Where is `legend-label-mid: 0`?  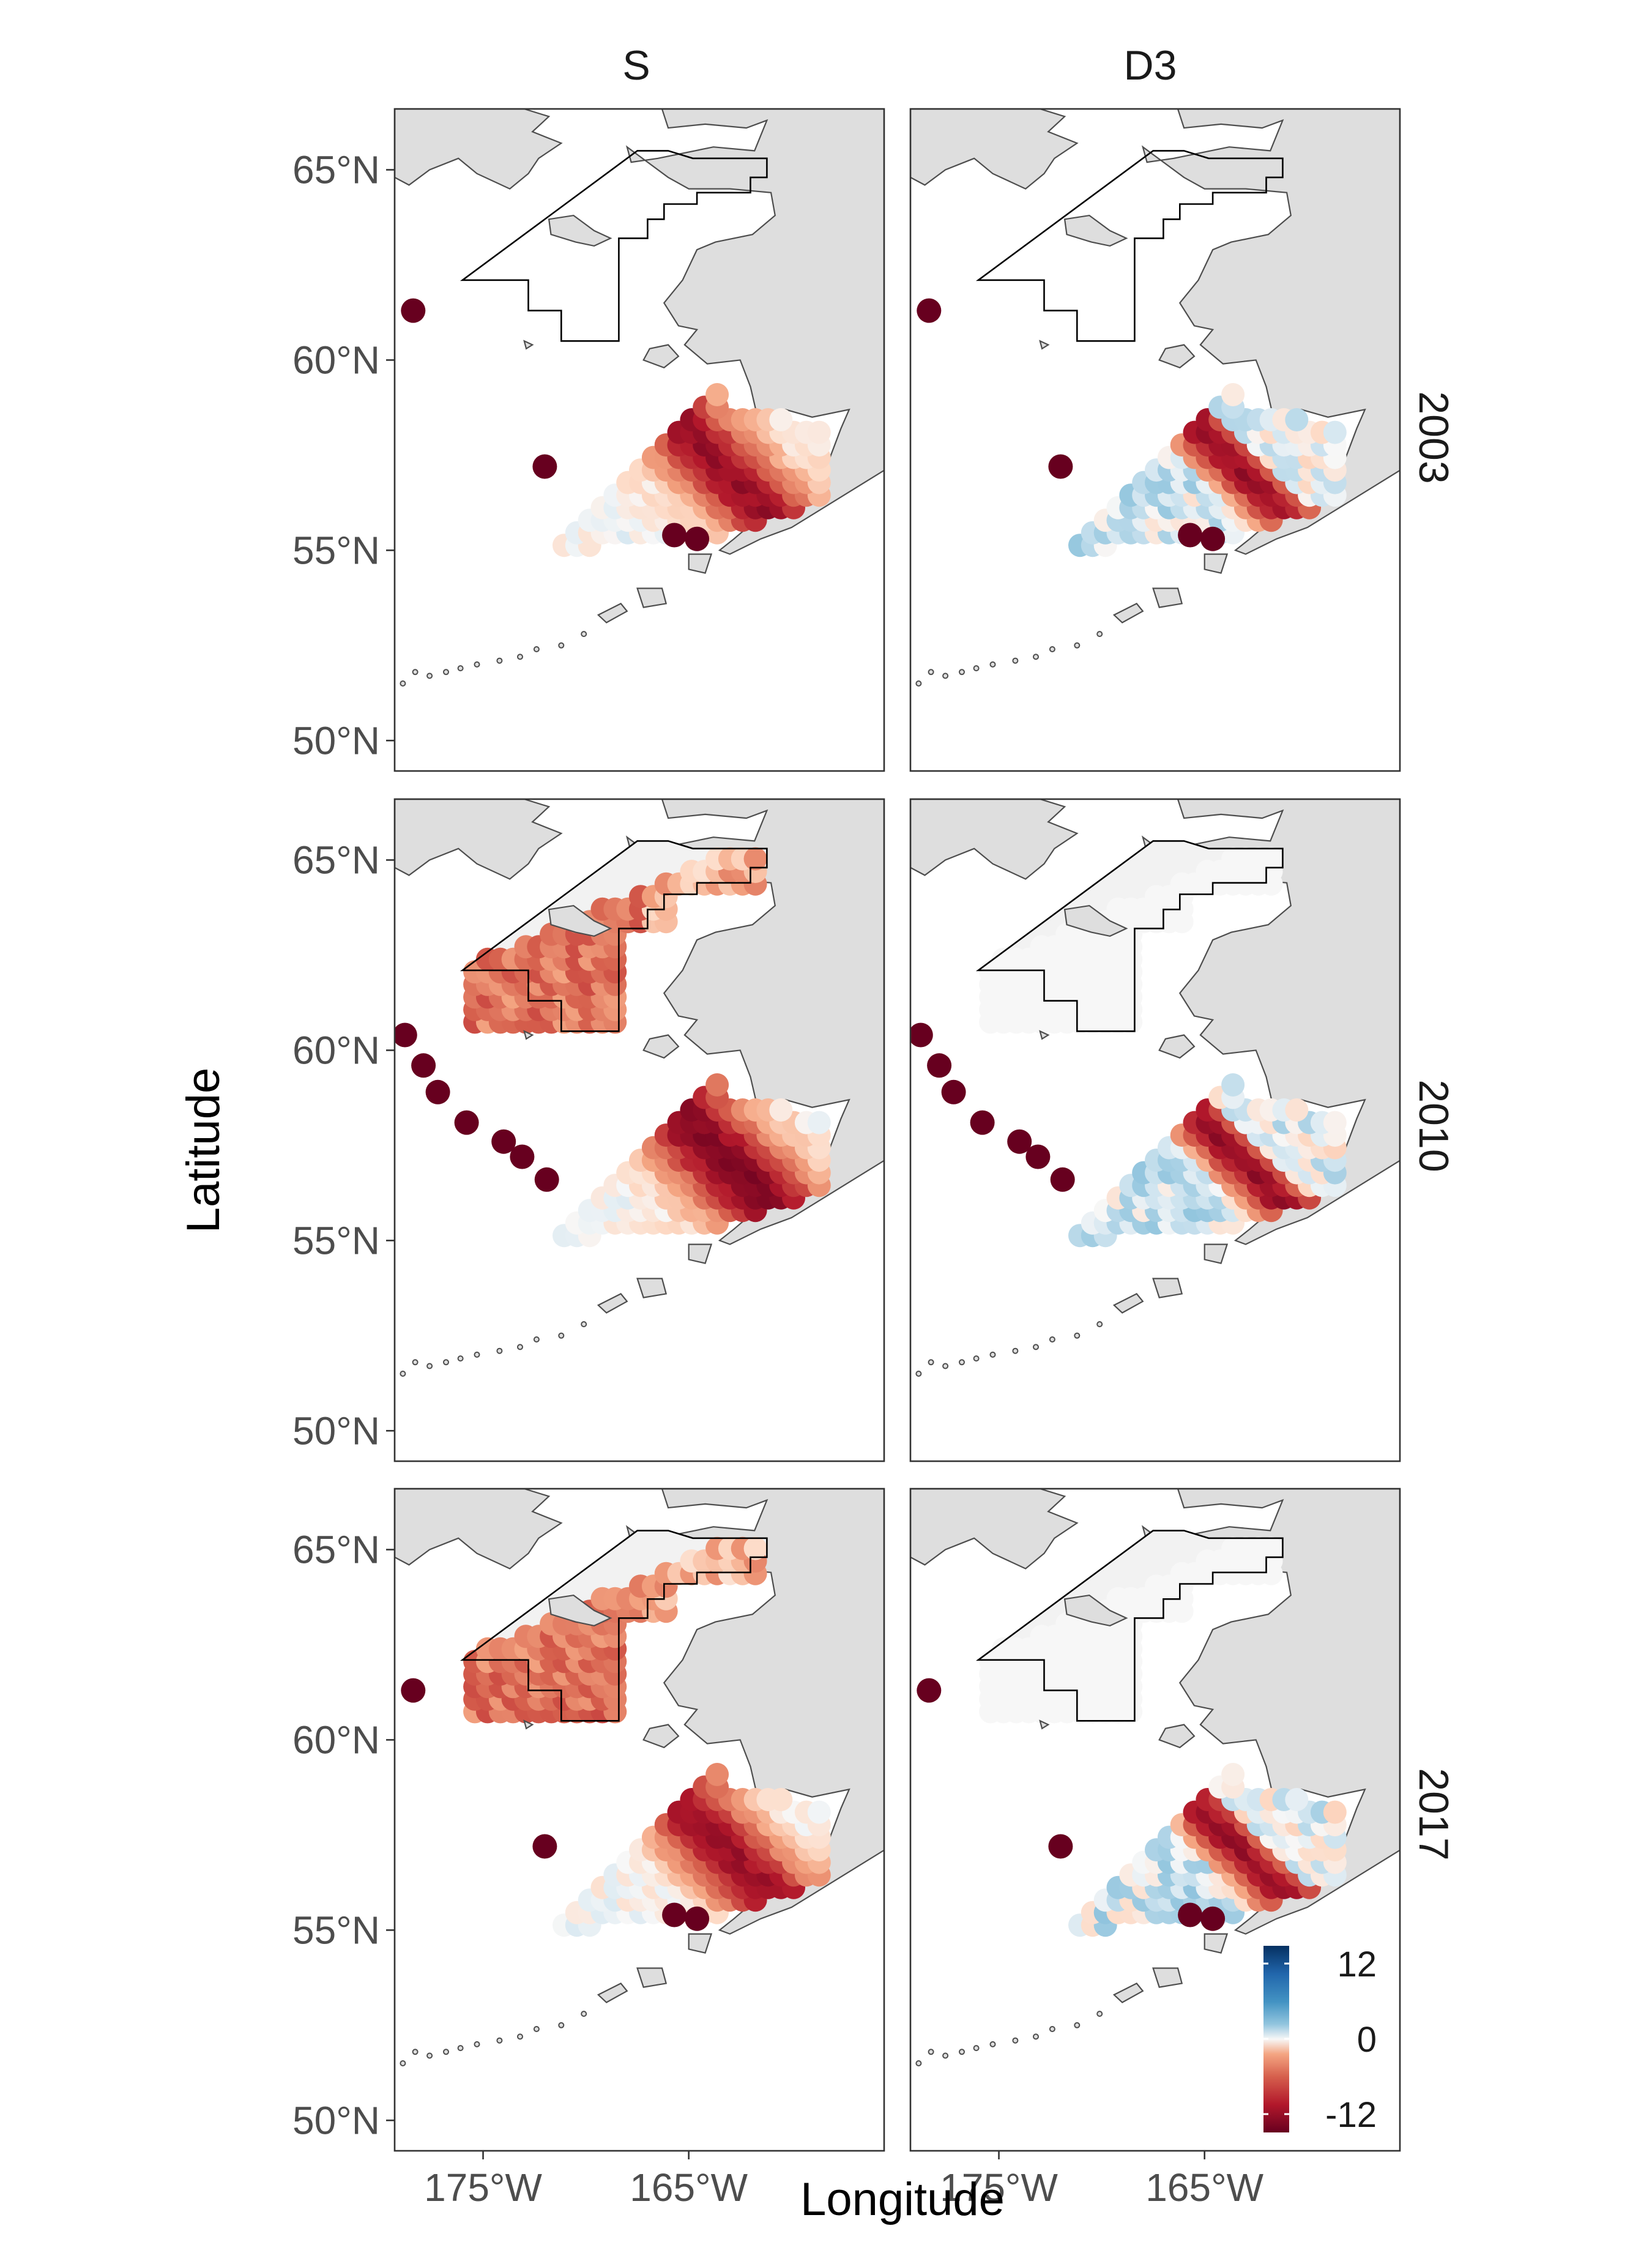 legend-label-mid: 0 is located at coordinates (1367, 2040).